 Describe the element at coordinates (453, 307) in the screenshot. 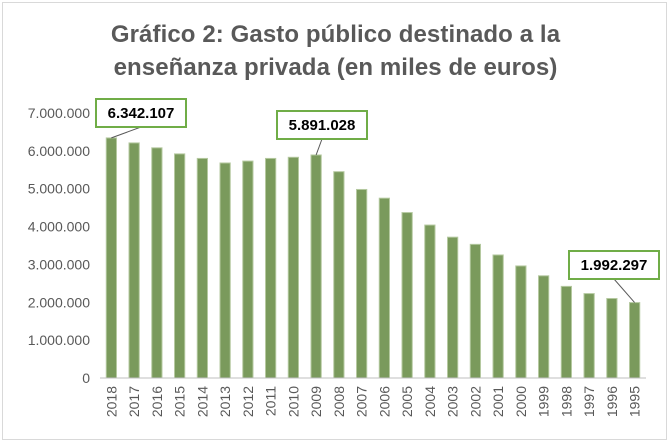

I see `bar-2003` at that location.